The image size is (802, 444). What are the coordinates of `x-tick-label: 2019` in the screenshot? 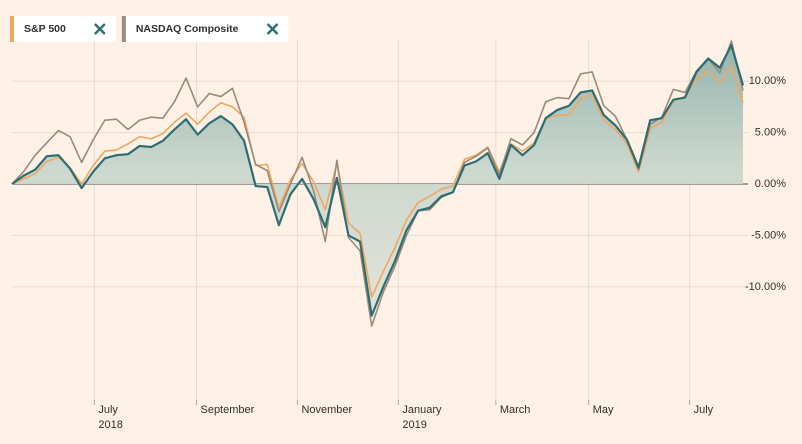 It's located at (414, 425).